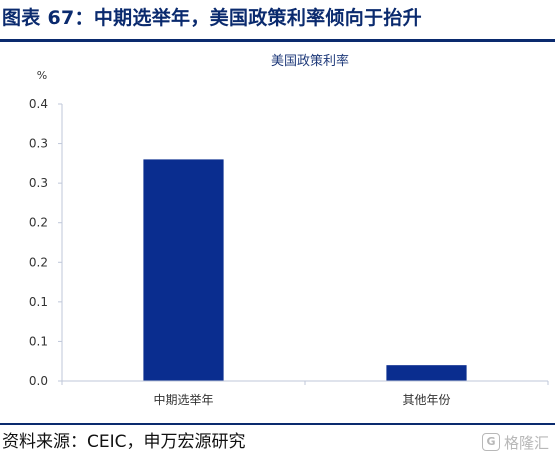 This screenshot has height=461, width=555. What do you see at coordinates (124, 442) in the screenshot?
I see `source-note: 资料来源：CEIC，申万宏源研究` at bounding box center [124, 442].